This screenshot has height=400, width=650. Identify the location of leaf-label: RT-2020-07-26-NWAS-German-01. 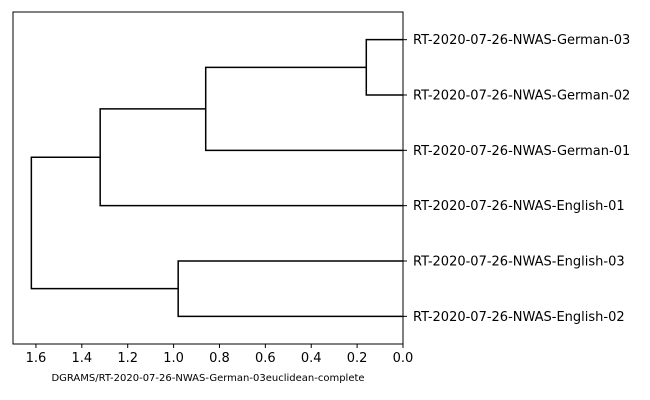
(521, 151).